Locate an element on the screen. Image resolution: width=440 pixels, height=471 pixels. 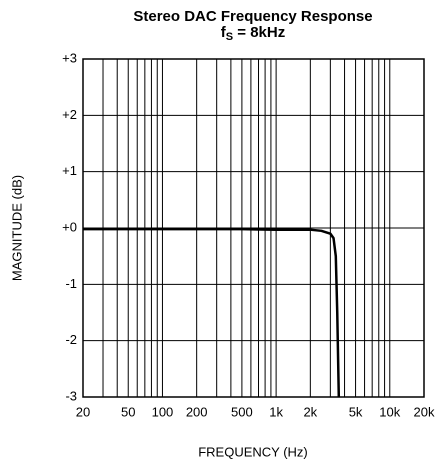
y-tick-label: +0 is located at coordinates (69, 226).